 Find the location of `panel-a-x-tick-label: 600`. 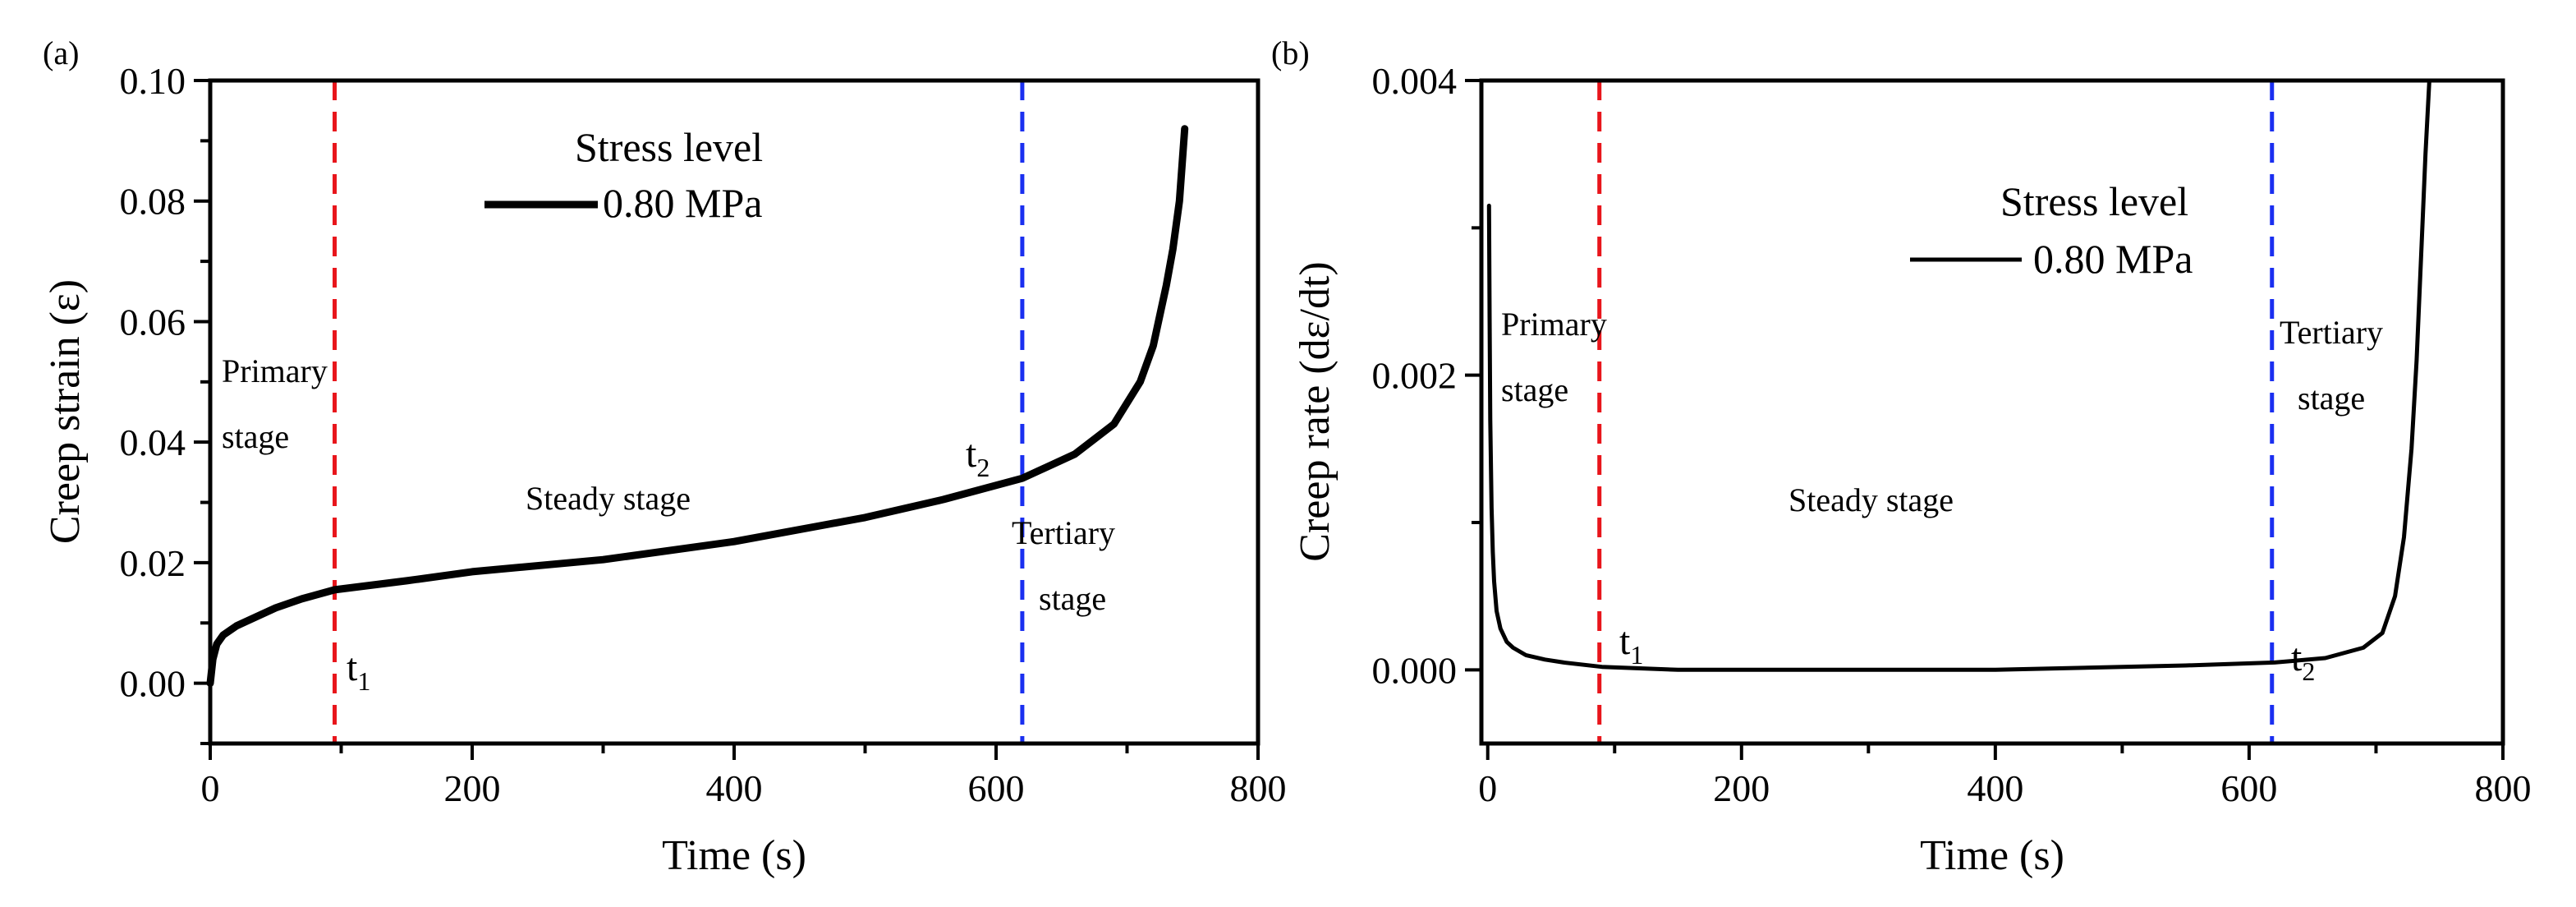

panel-a-x-tick-label: 600 is located at coordinates (996, 788).